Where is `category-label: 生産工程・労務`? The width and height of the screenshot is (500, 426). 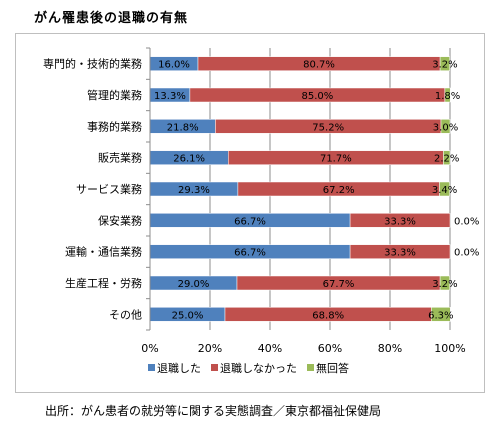
category-label: 生産工程・労務 is located at coordinates (103, 283).